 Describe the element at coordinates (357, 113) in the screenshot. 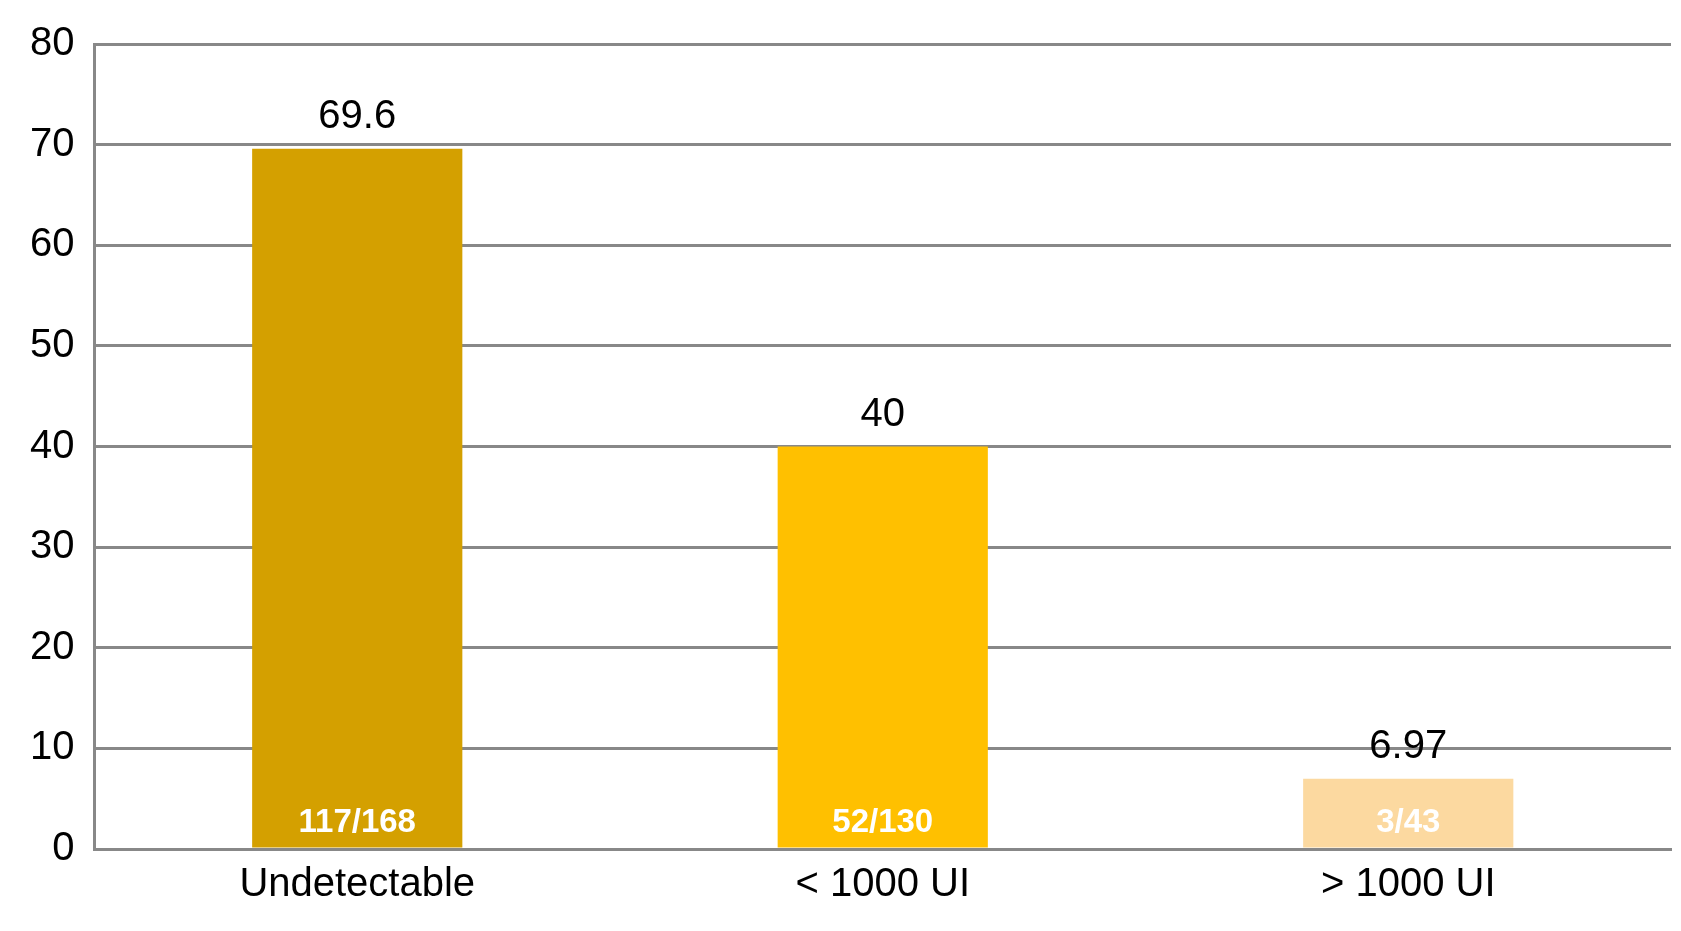

I see `data-label: 69.6` at that location.